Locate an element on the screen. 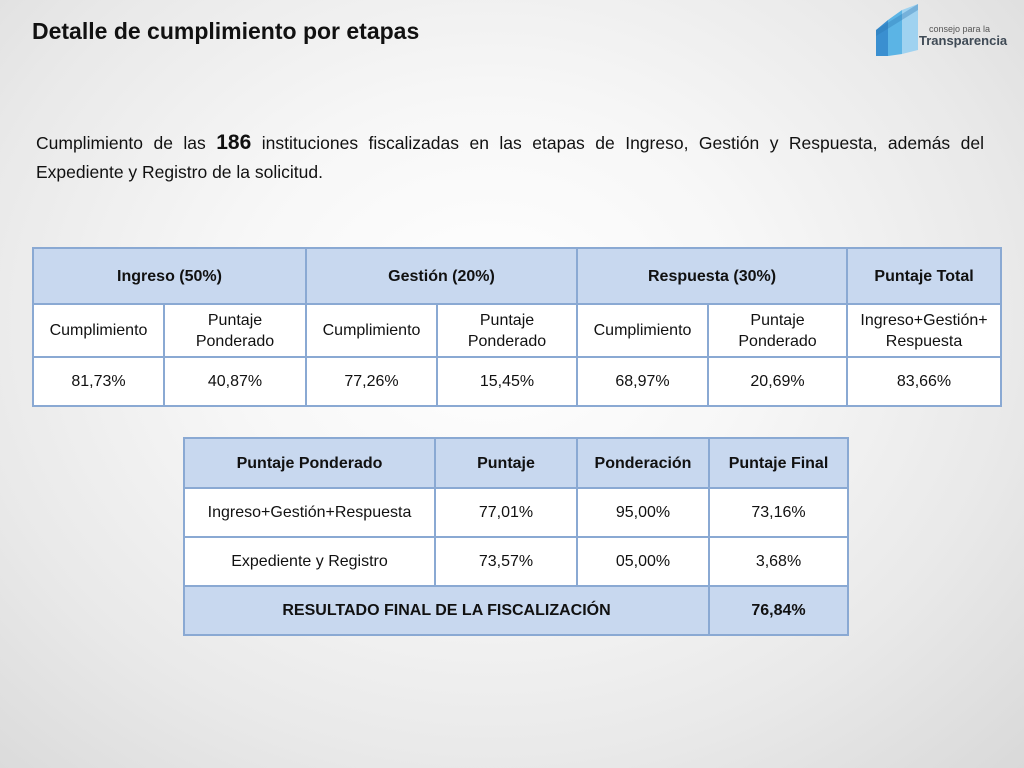 The width and height of the screenshot is (1024, 768). row-label-igr: Ingreso+Gestión+Respuesta is located at coordinates (309, 512).